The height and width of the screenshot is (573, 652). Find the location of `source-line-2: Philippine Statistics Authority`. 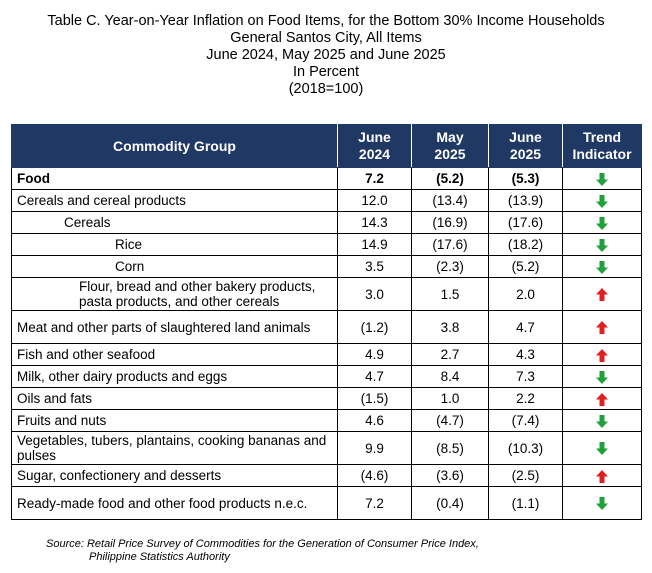

source-line-2: Philippine Statistics Authority is located at coordinates (159, 557).